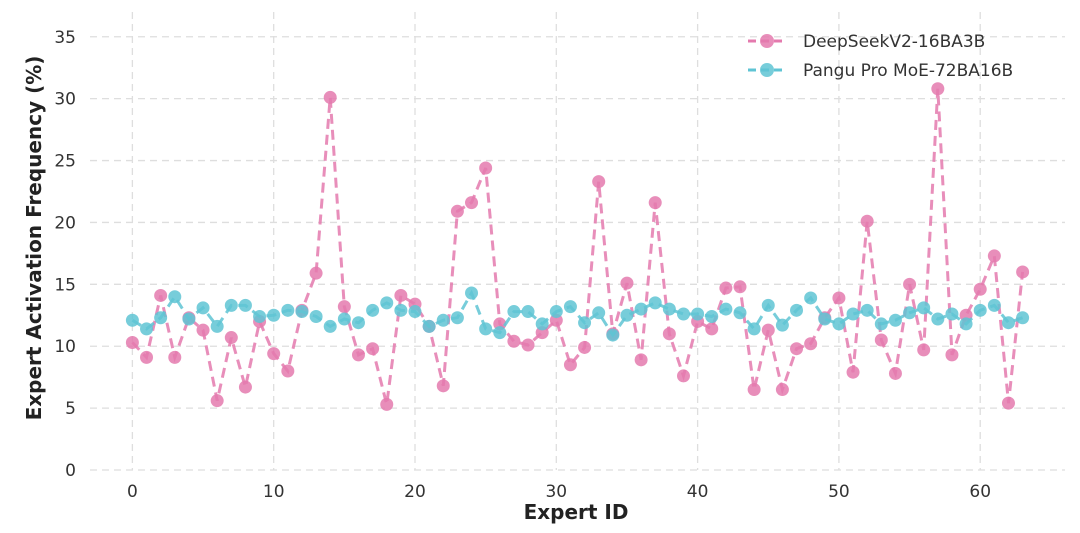 Image resolution: width=1080 pixels, height=533 pixels. Describe the element at coordinates (70, 409) in the screenshot. I see `y-tick-label: 5` at that location.